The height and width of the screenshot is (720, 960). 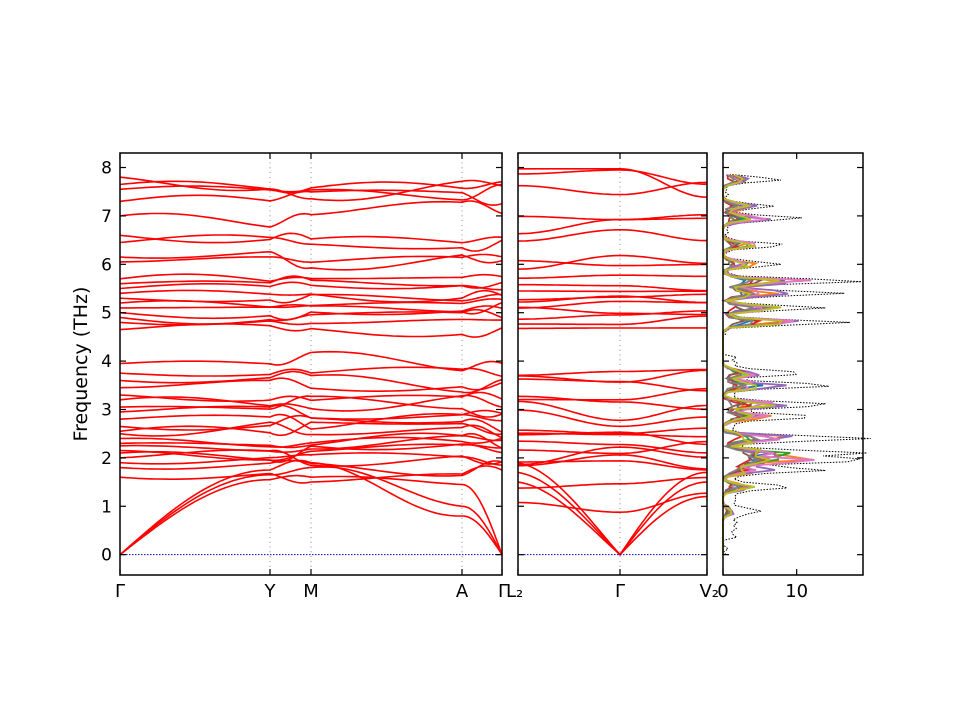 What do you see at coordinates (106, 314) in the screenshot?
I see `ytick-label-5: 5` at bounding box center [106, 314].